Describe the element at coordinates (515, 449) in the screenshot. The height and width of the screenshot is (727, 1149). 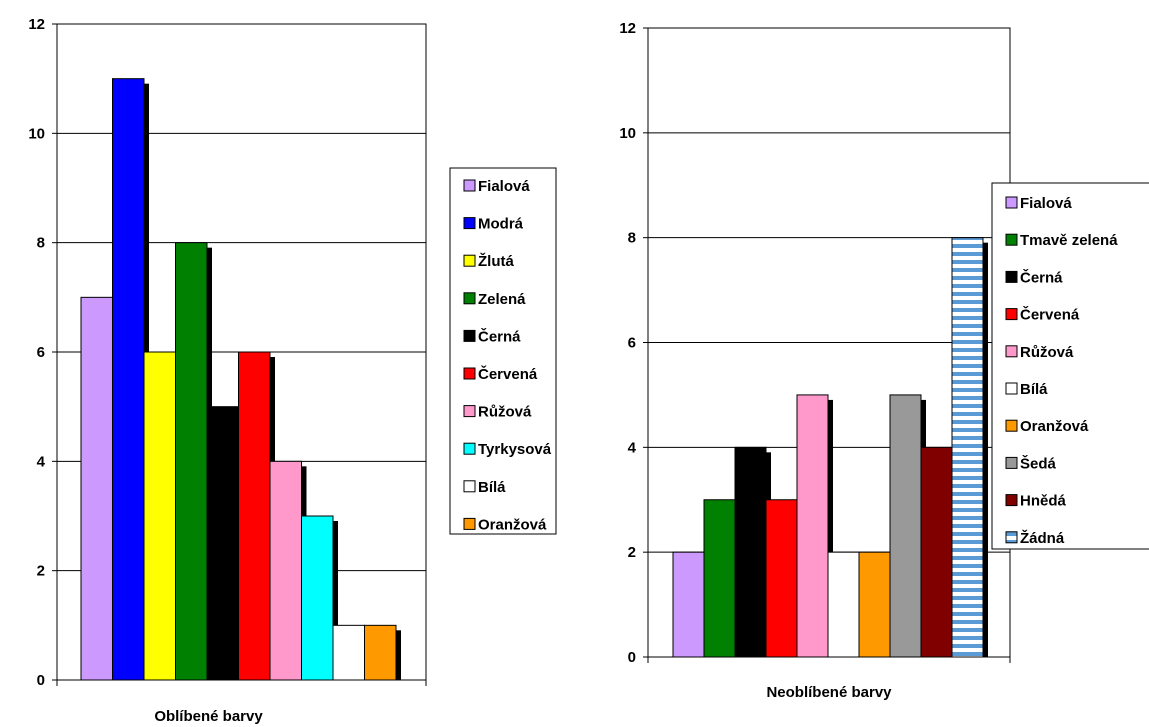
I see `legend-item-label: Tyrkysová` at that location.